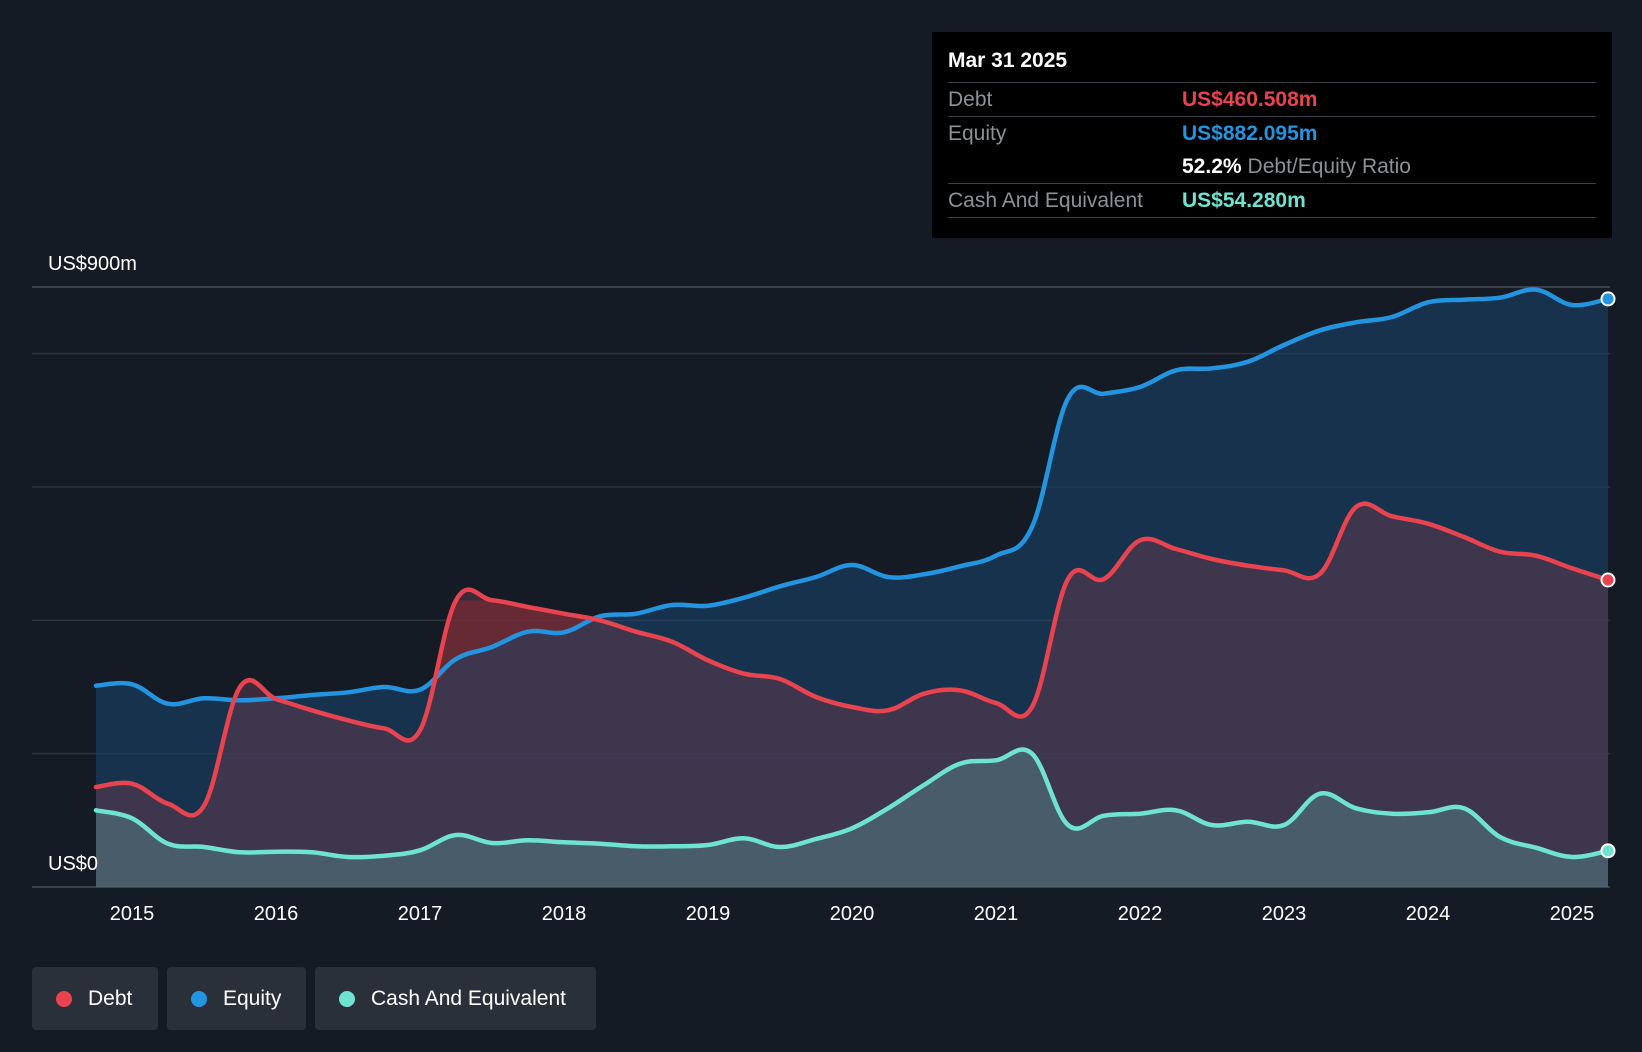  I want to click on legend-item-cash: Cash And Equivalent, so click(455, 998).